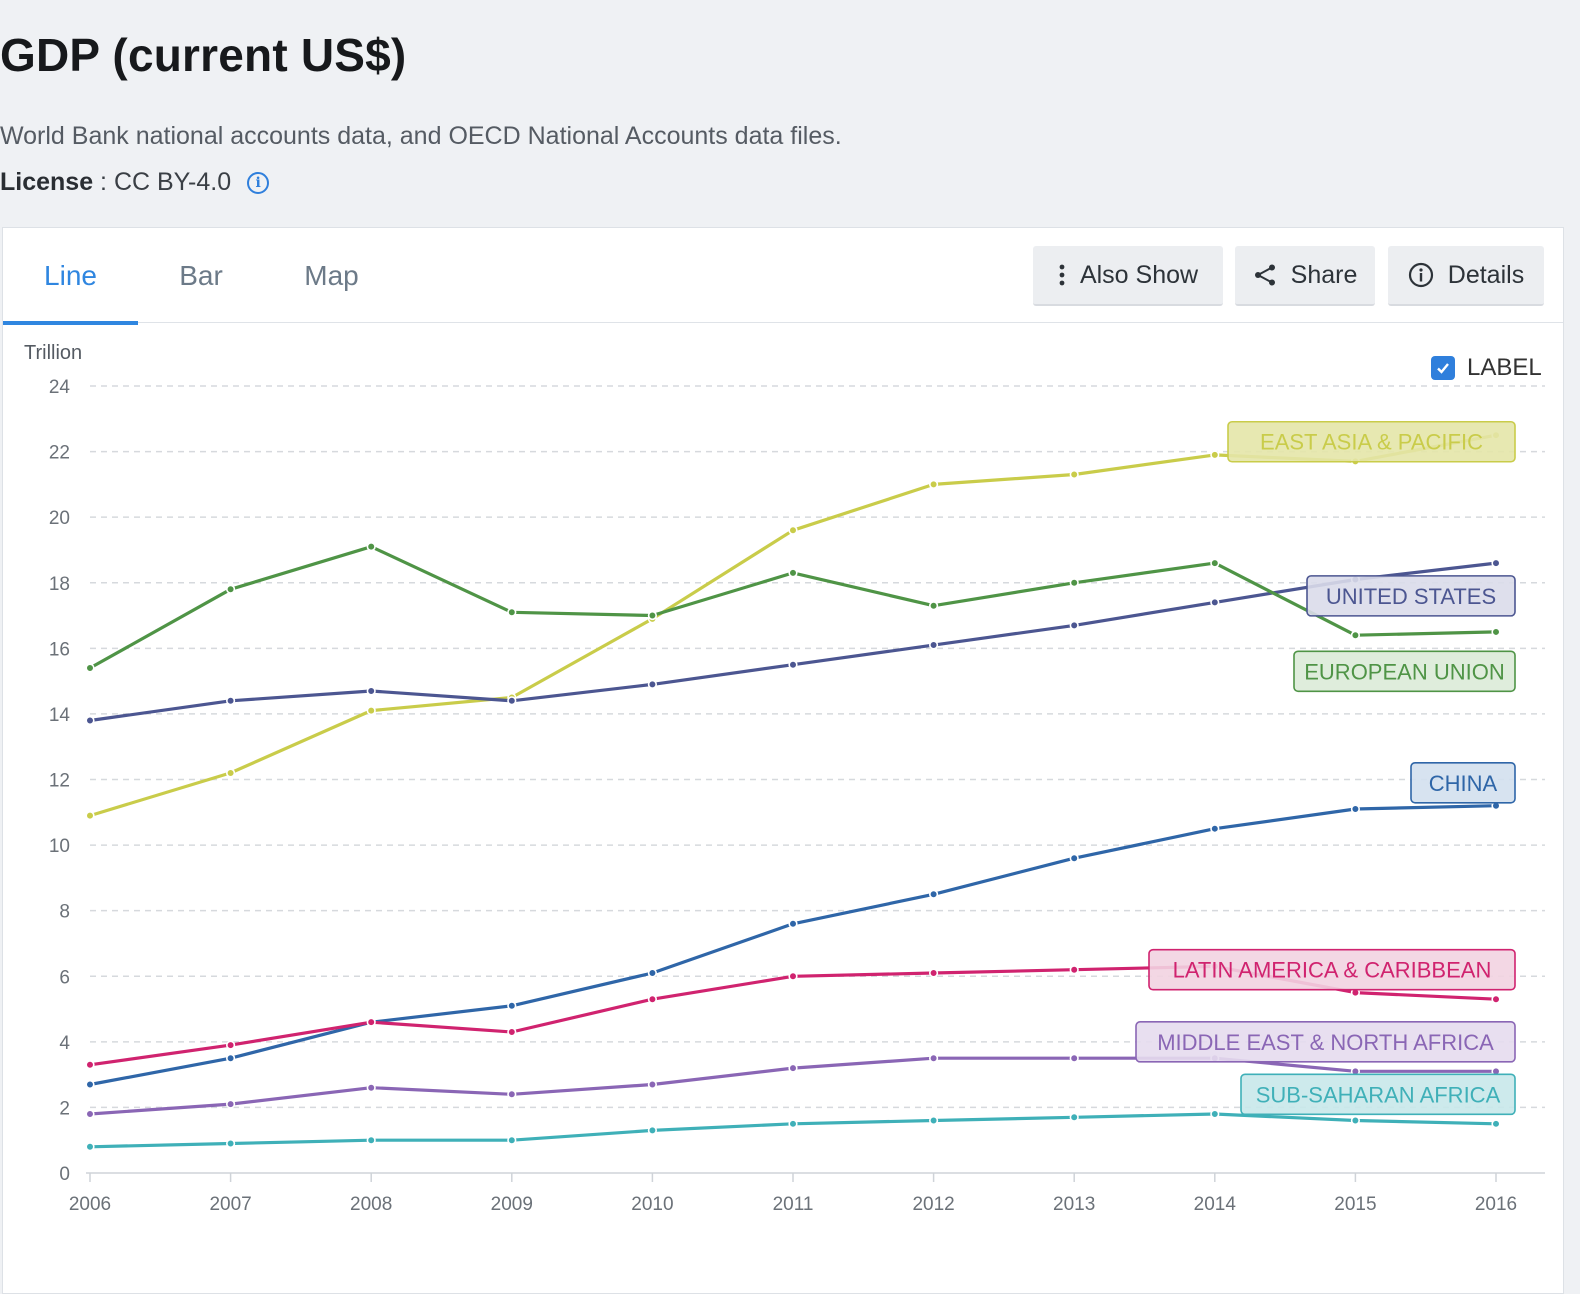 The height and width of the screenshot is (1294, 1580). What do you see at coordinates (64, 1174) in the screenshot?
I see `y-tick-label: 0` at bounding box center [64, 1174].